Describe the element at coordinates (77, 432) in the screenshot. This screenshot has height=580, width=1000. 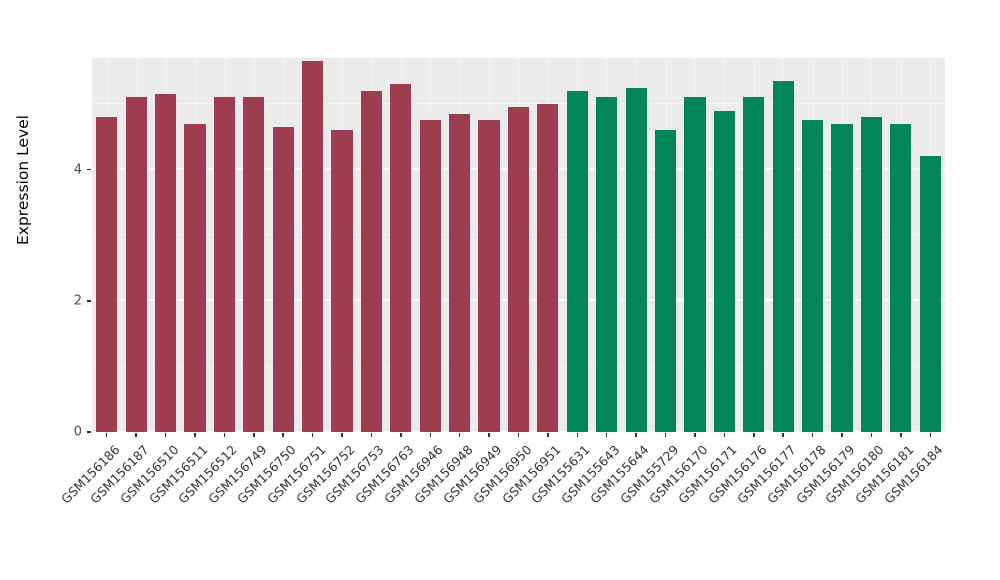
I see `y-tick-label: 0` at that location.